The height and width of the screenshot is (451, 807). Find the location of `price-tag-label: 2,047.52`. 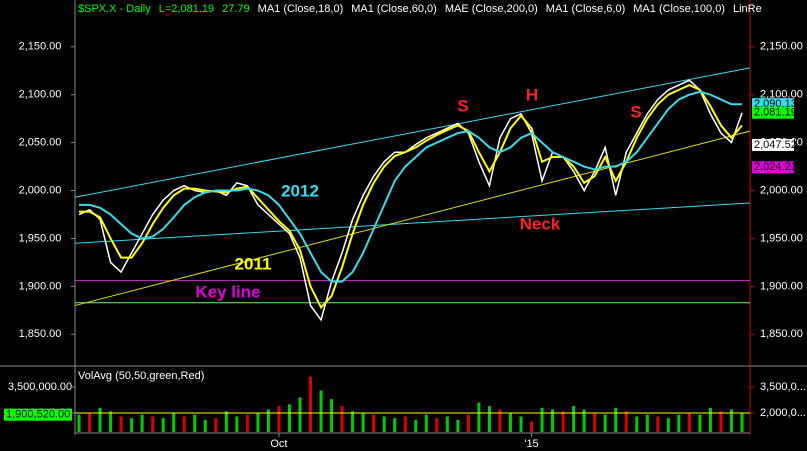

price-tag-label: 2,047.52 is located at coordinates (775, 145).